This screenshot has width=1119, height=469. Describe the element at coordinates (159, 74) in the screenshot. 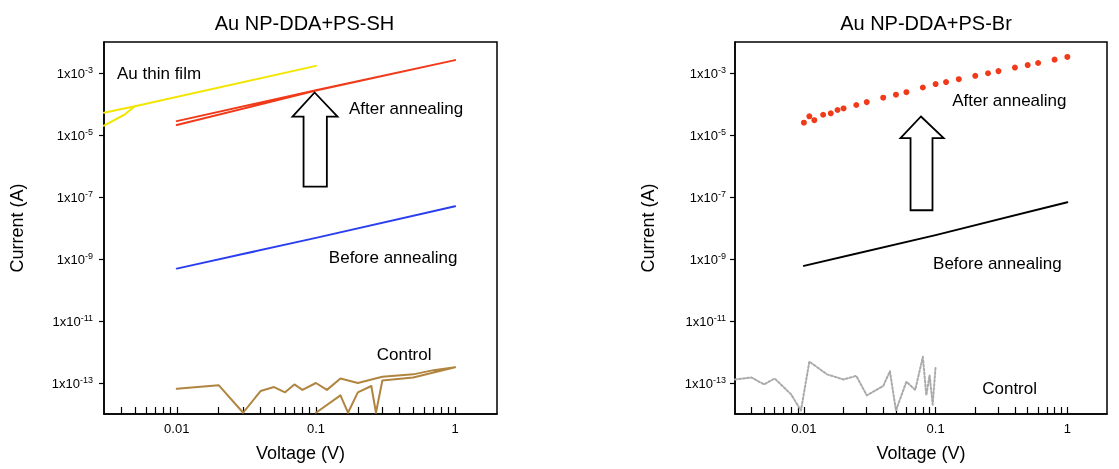

I see `series-label: Au thin film` at that location.